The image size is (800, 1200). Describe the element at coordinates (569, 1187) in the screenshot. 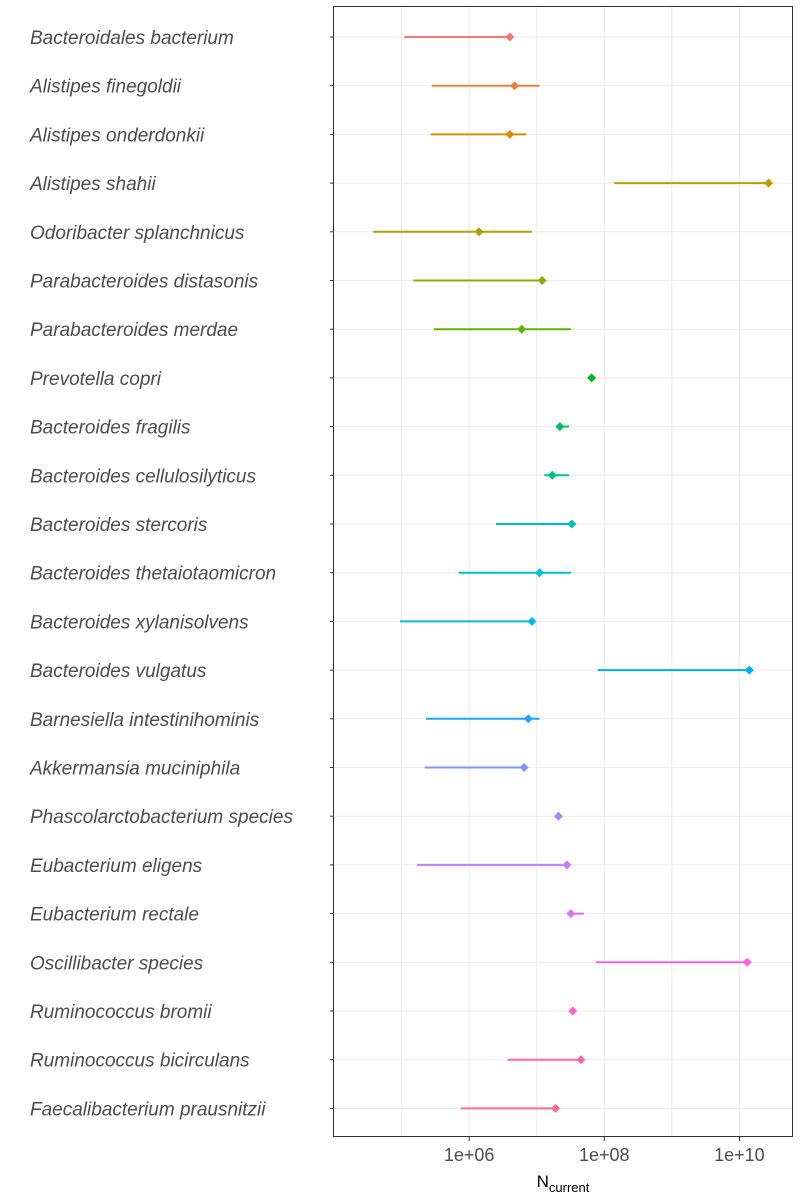

I see `x-axis-title-subscript: current` at that location.